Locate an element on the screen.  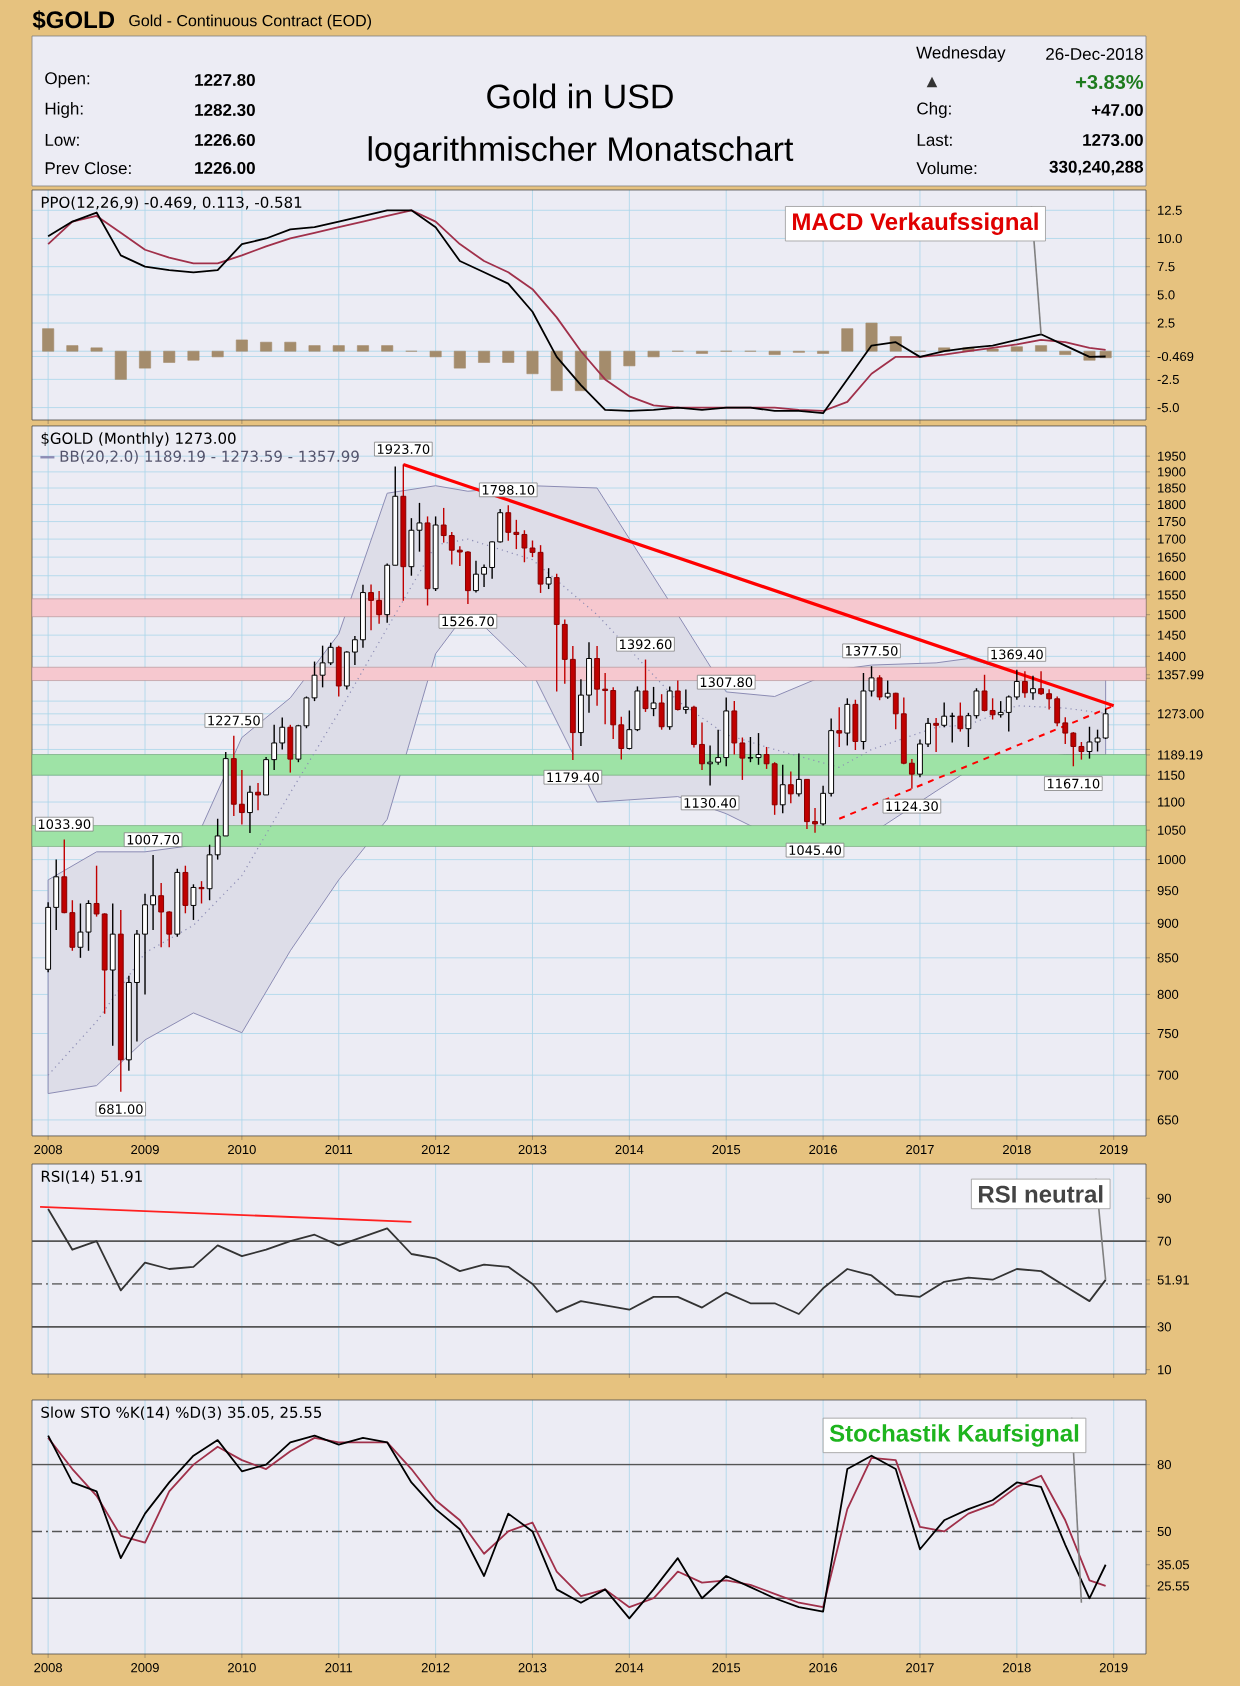
text: Wednesday is located at coordinates (961, 54).